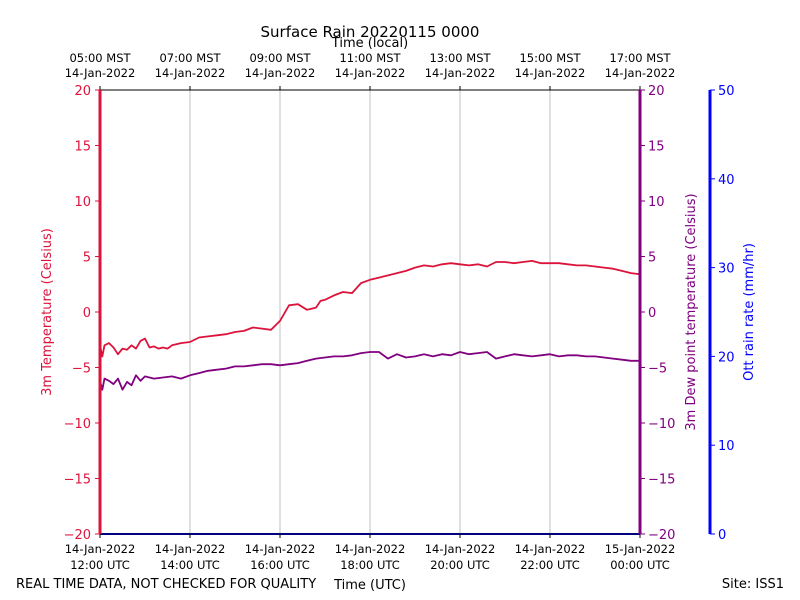 The image size is (800, 600). I want to click on left-tick-label: −10, so click(77, 424).